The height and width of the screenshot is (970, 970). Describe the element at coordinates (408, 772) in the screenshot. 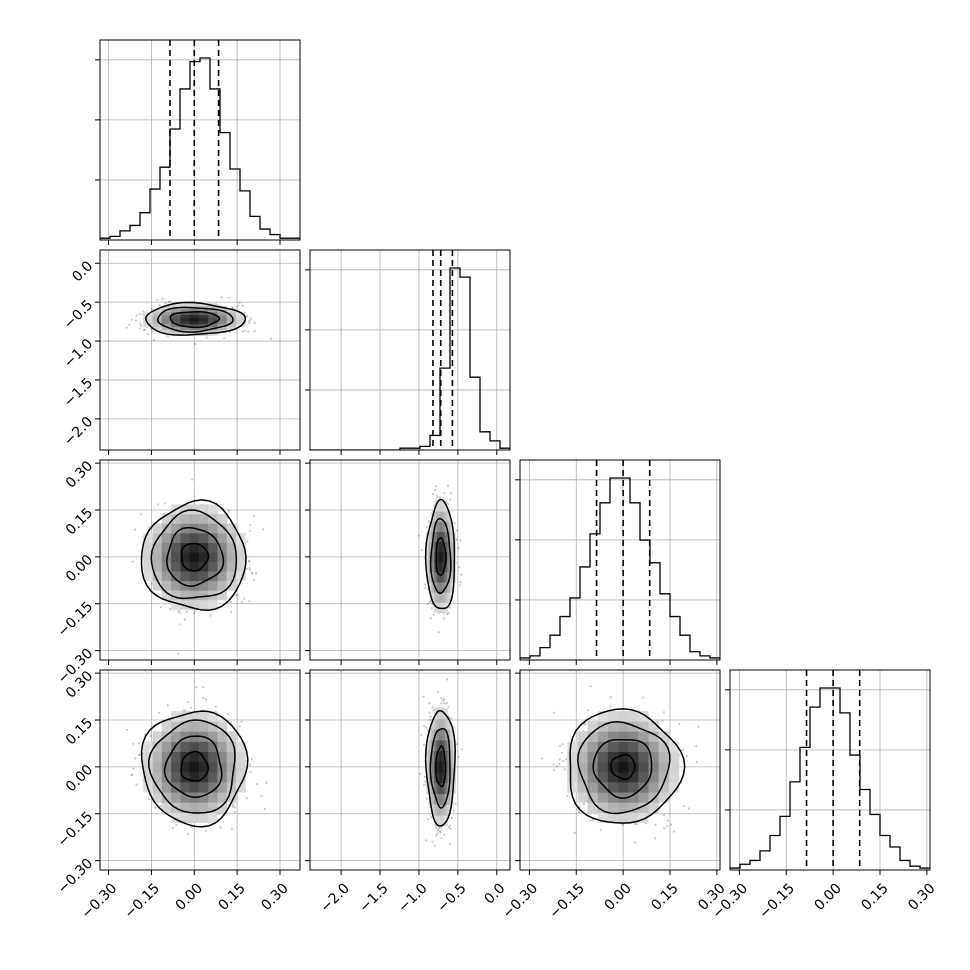

I see `p3-vs-p1` at that location.